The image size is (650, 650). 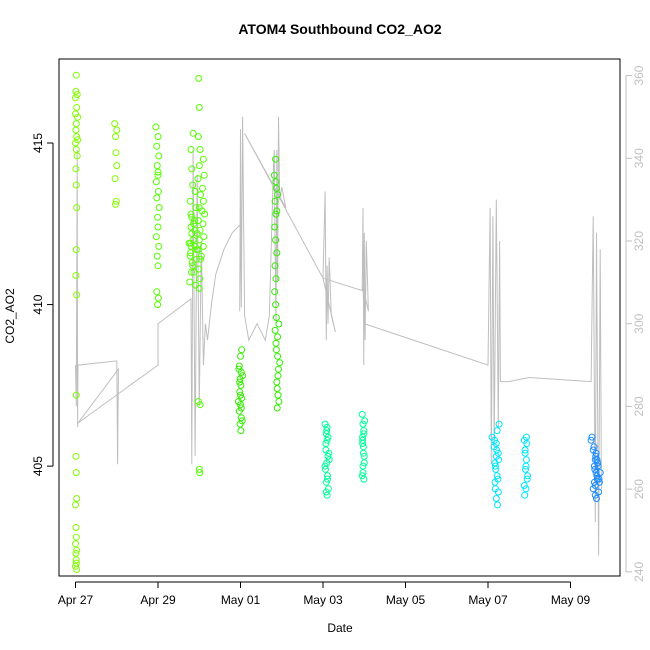 I want to click on y-axis-left: 405 410 415, so click(x=42, y=304).